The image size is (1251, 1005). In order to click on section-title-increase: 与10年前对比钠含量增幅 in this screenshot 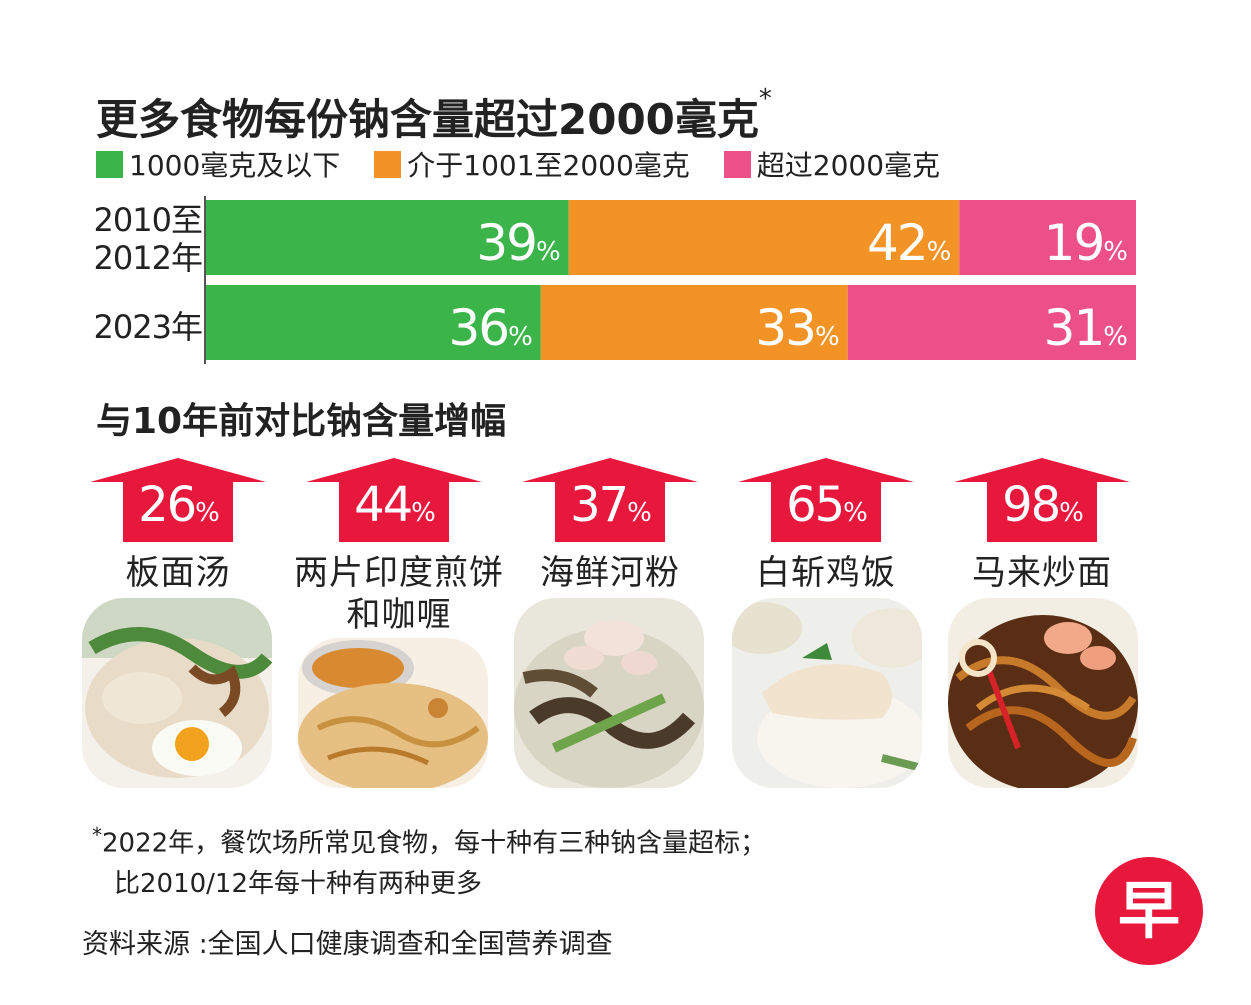, I will do `click(301, 421)`.